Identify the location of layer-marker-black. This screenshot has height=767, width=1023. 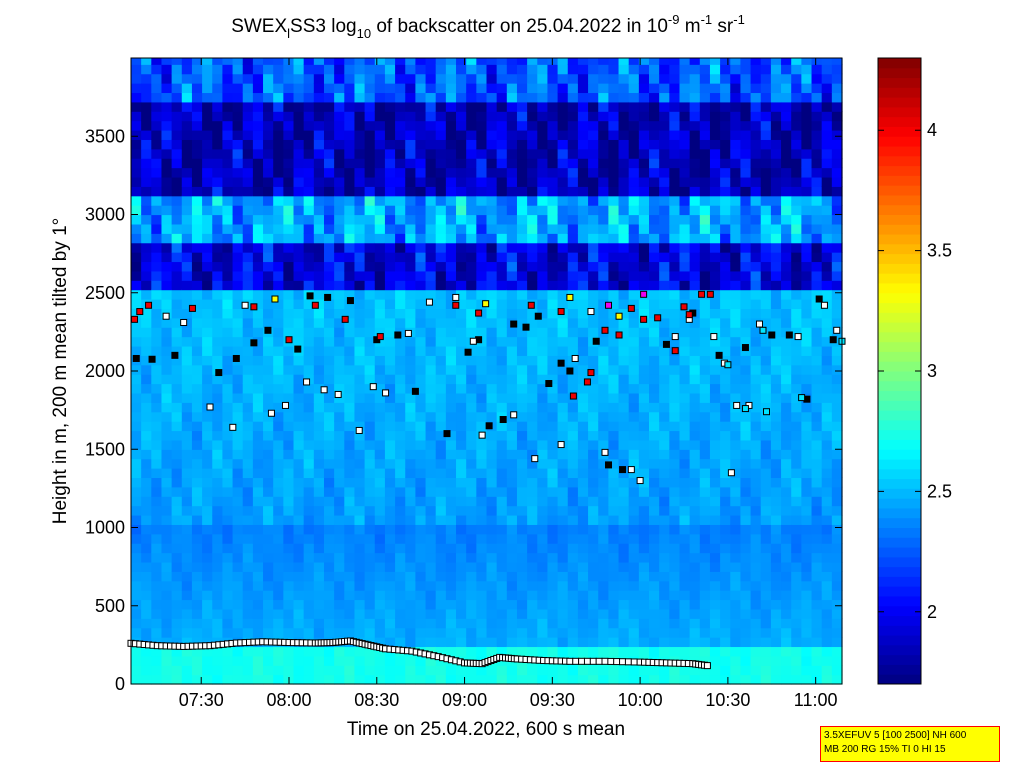
(623, 470).